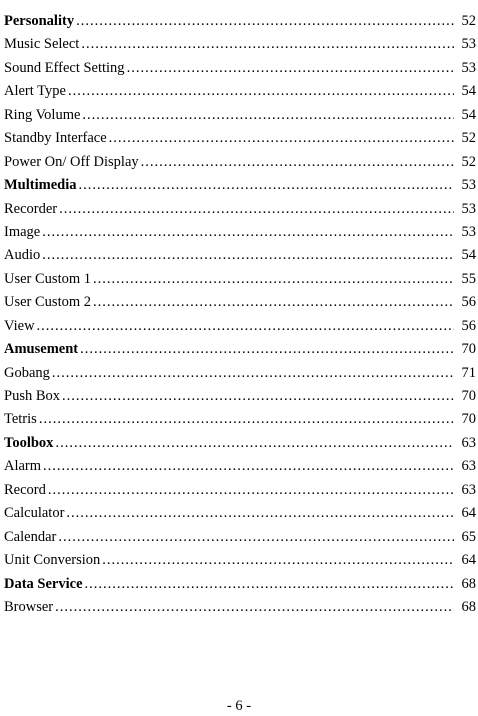 Image resolution: width=478 pixels, height=716 pixels. I want to click on toc-entry: Ring Volume 54, so click(240, 115).